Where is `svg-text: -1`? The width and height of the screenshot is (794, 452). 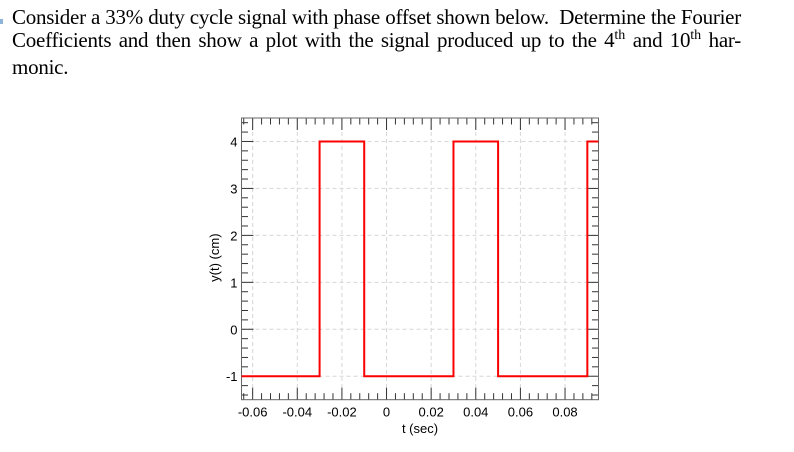 svg-text: -1 is located at coordinates (232, 376).